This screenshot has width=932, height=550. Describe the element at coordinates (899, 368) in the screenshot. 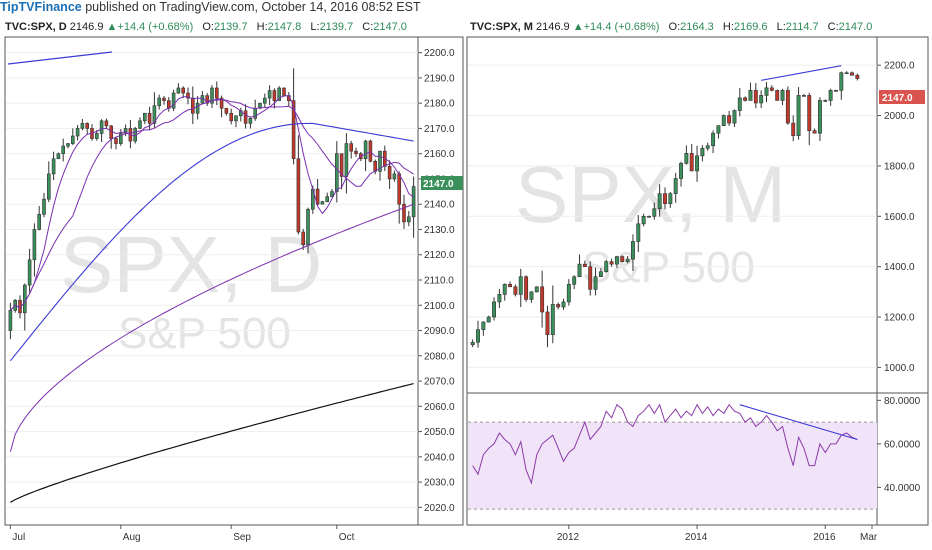

I see `y-tick-label: 1000.0` at that location.